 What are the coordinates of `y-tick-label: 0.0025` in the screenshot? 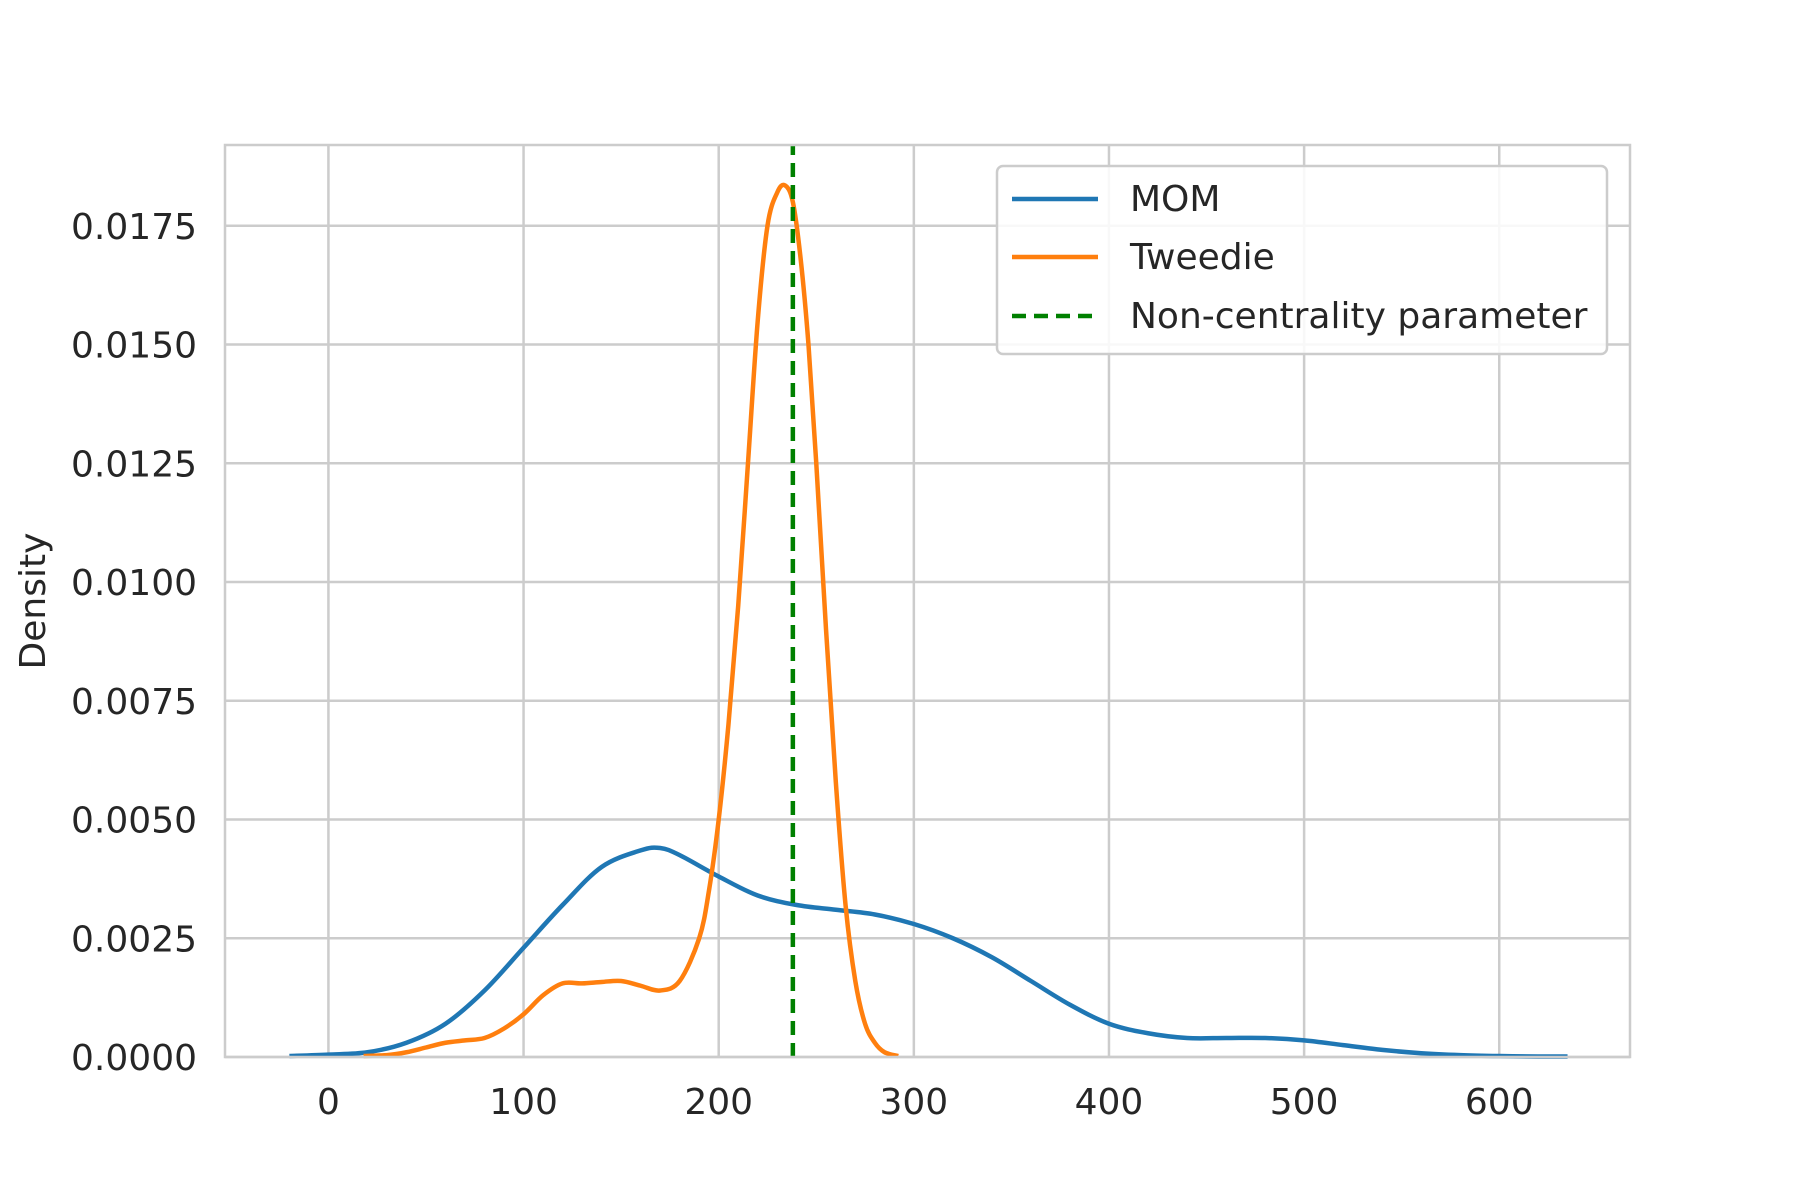 It's located at (134, 939).